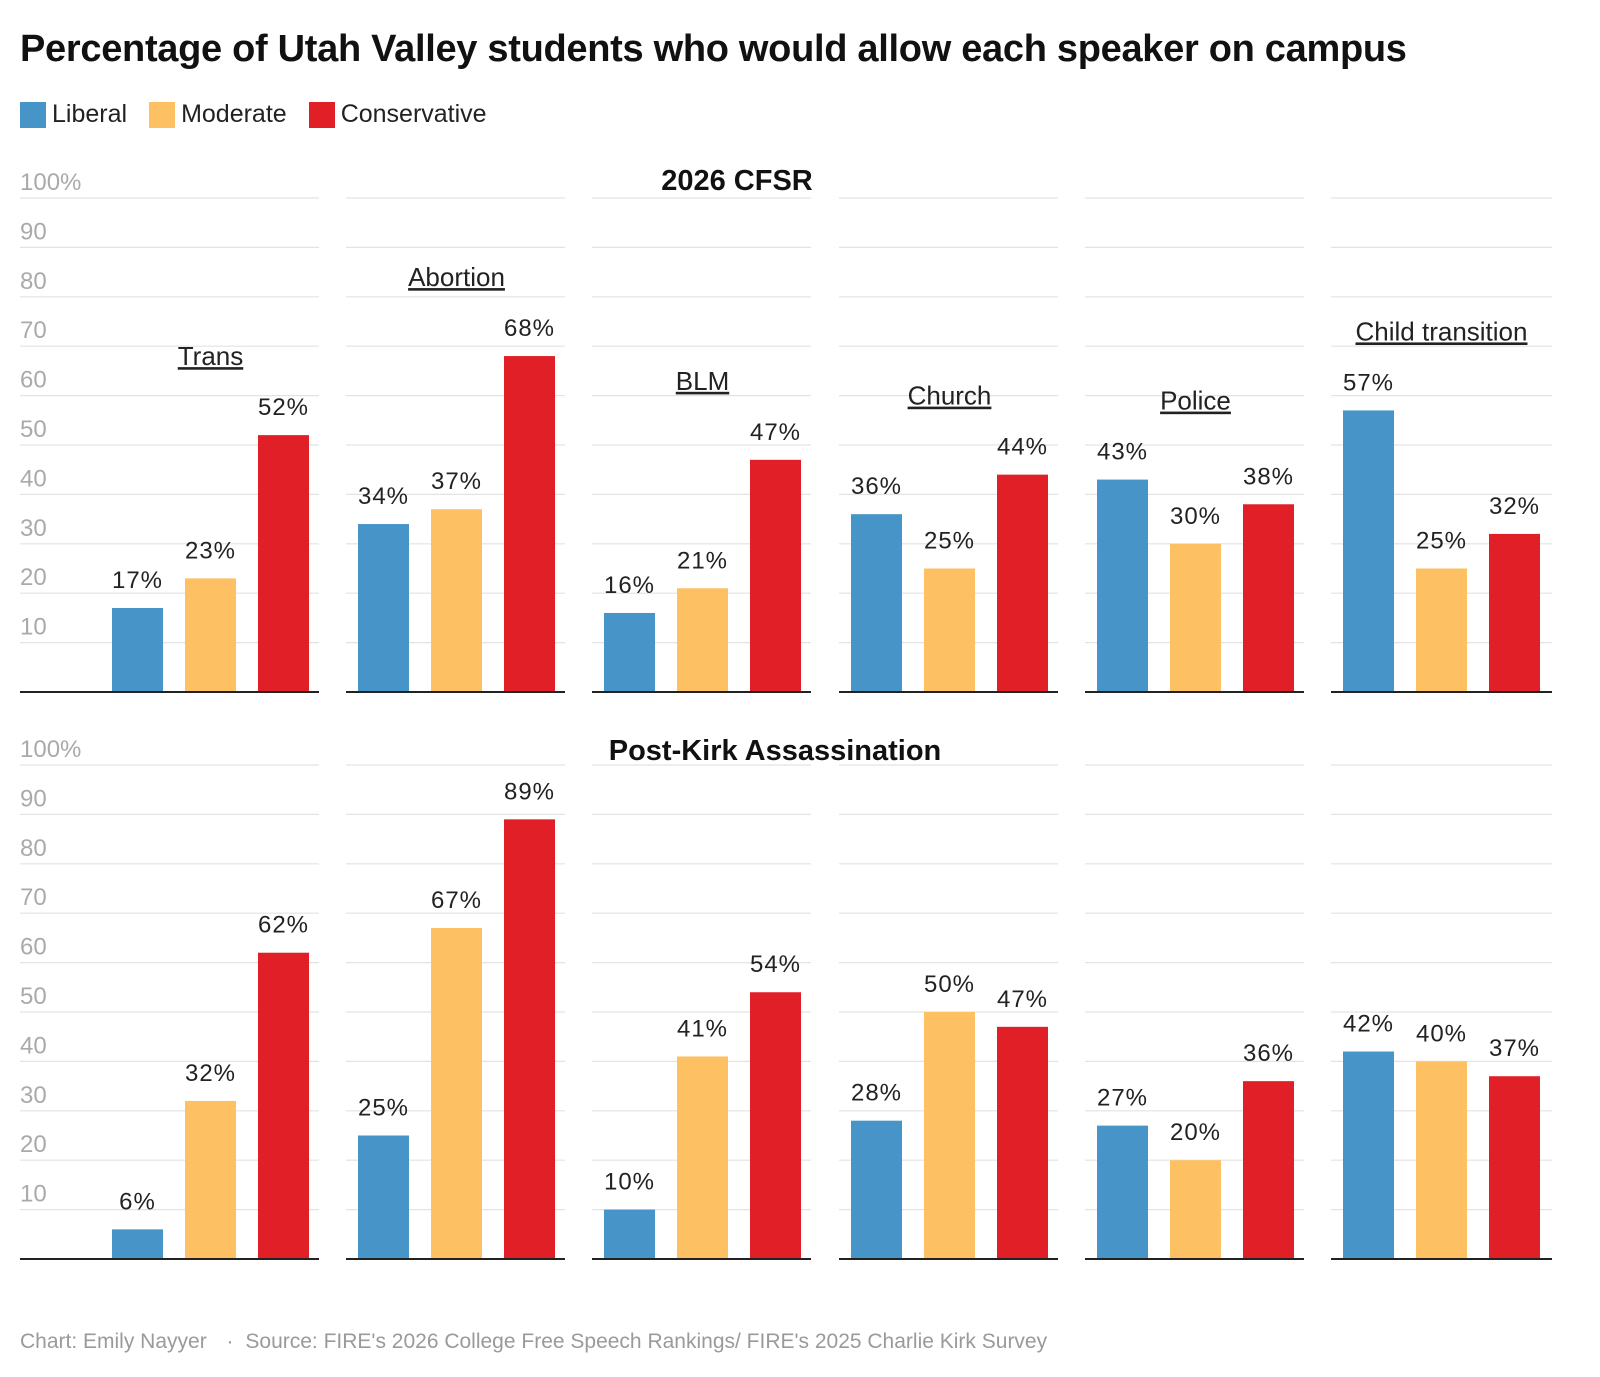 This screenshot has width=1600, height=1377. What do you see at coordinates (1368, 382) in the screenshot?
I see `data-label-child-transition-liberal: 57%` at bounding box center [1368, 382].